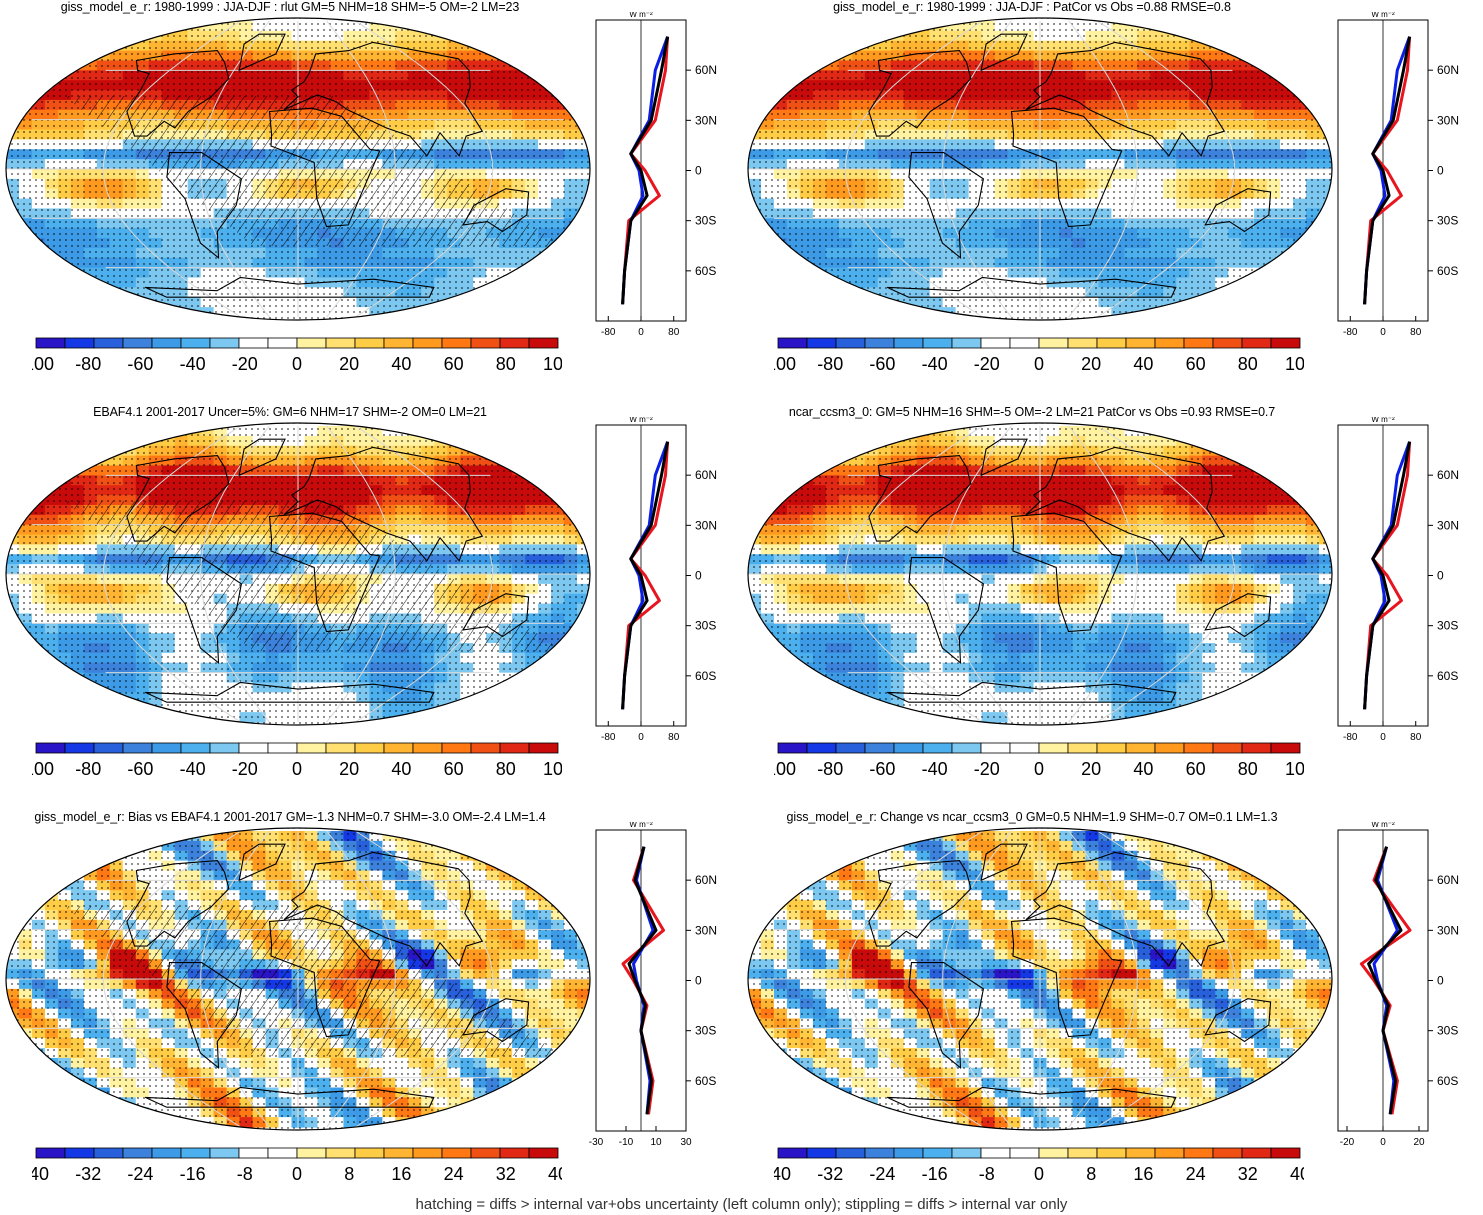  I want to click on lat-tick-label: 30N, so click(706, 120).